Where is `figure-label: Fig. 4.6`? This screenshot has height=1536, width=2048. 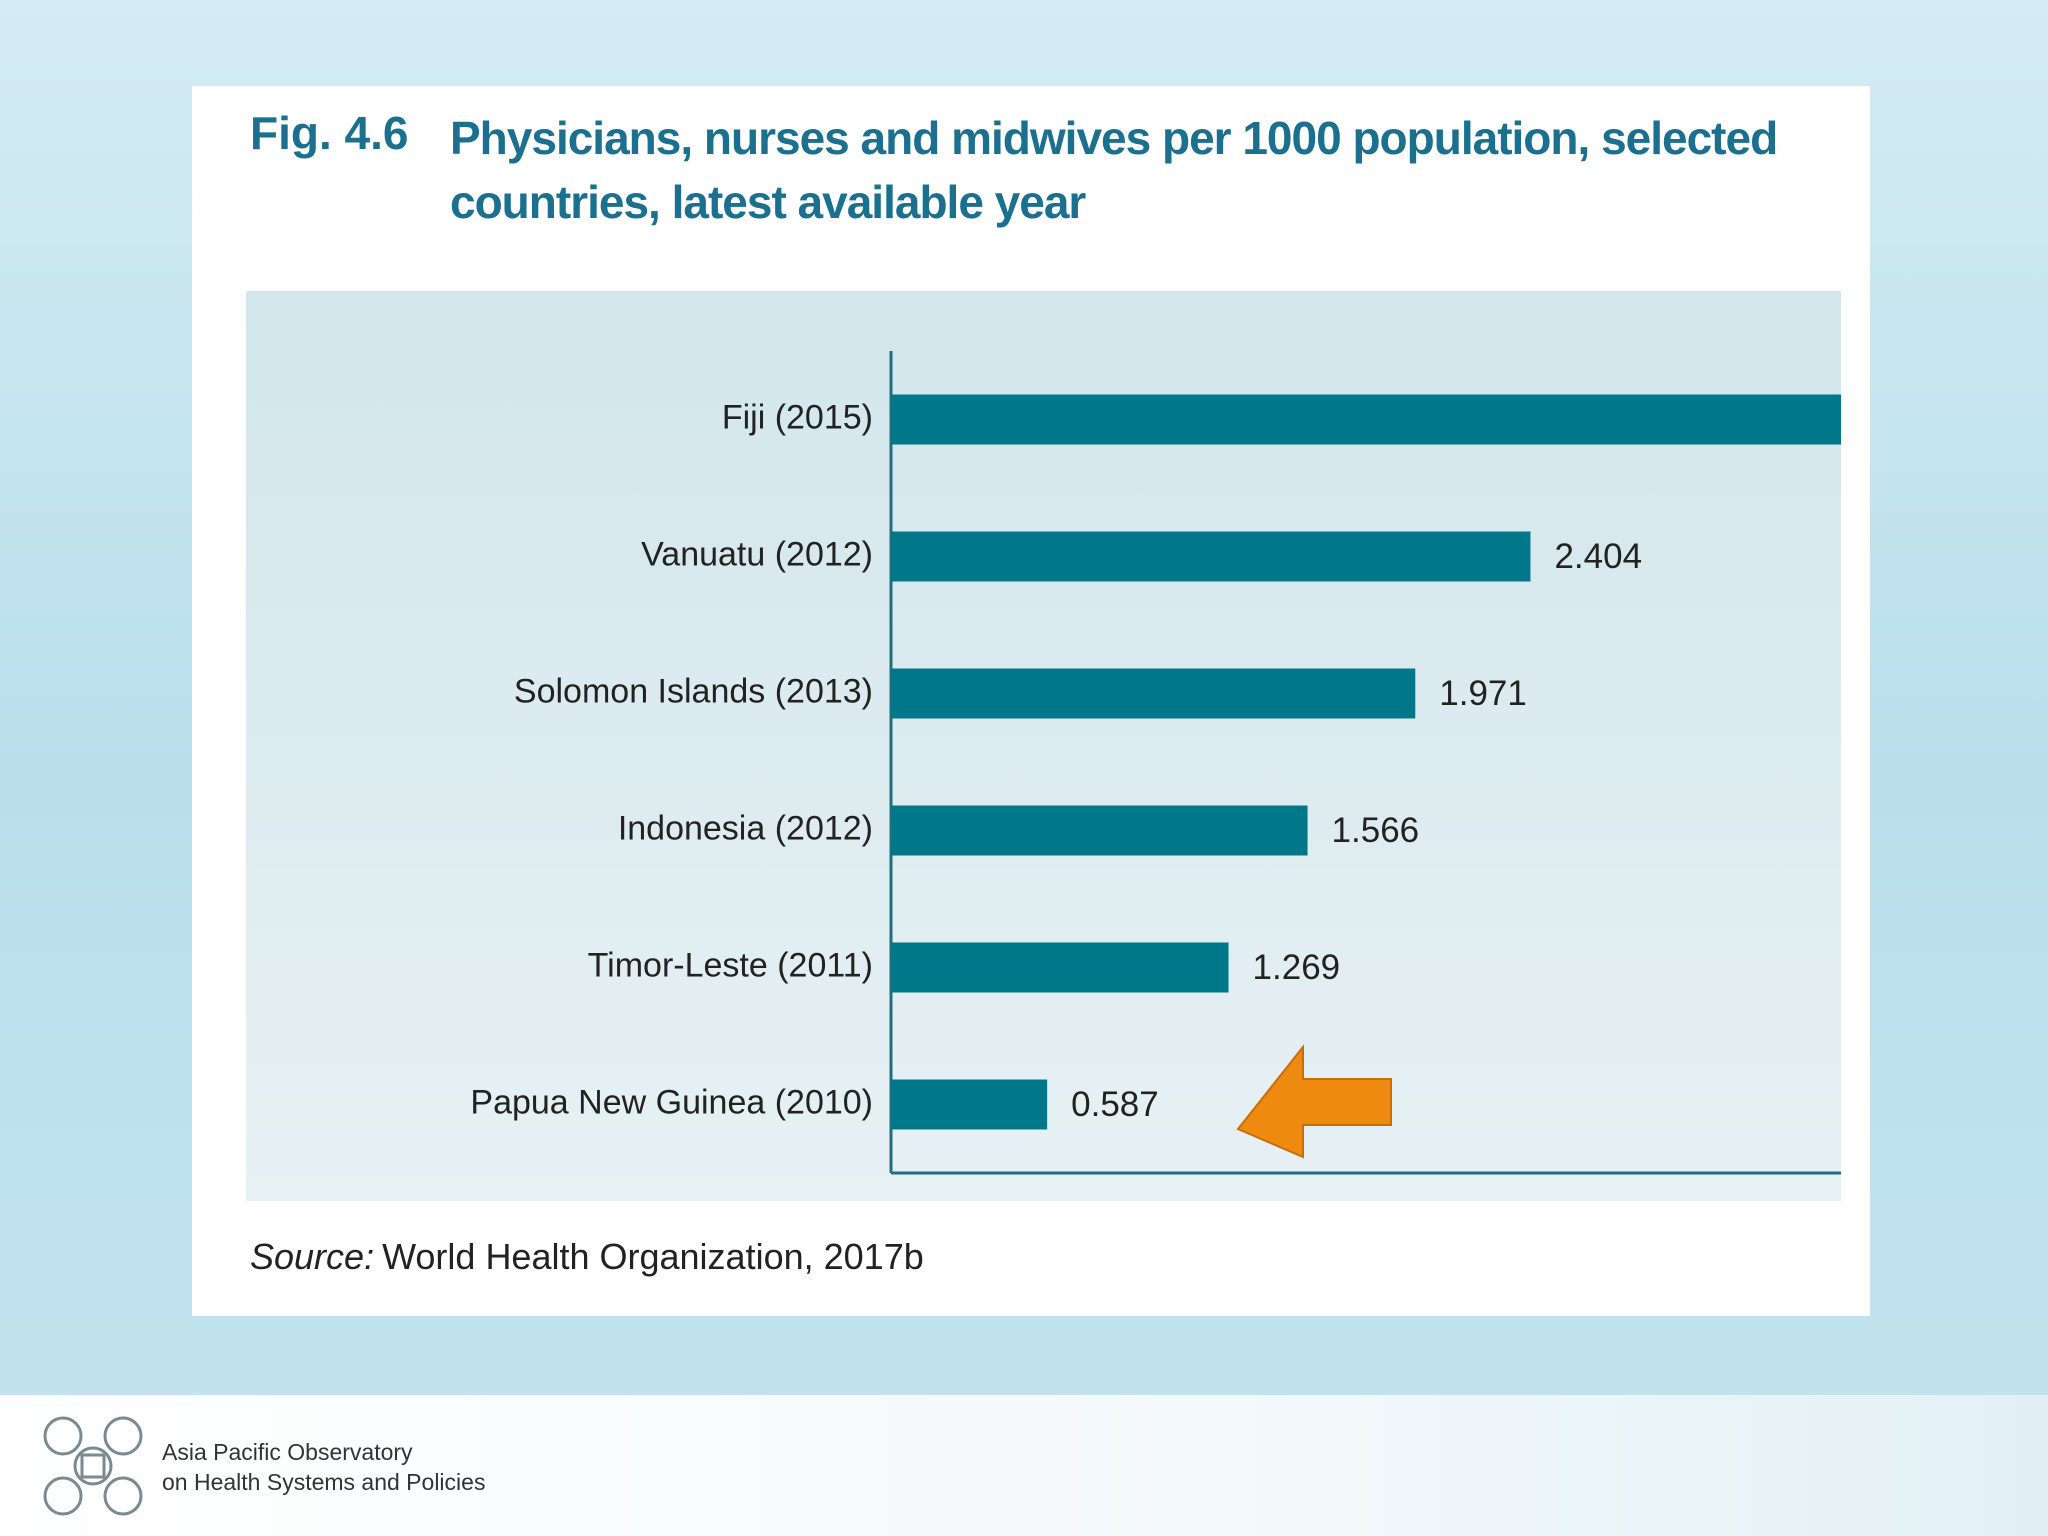
figure-label: Fig. 4.6 is located at coordinates (329, 133).